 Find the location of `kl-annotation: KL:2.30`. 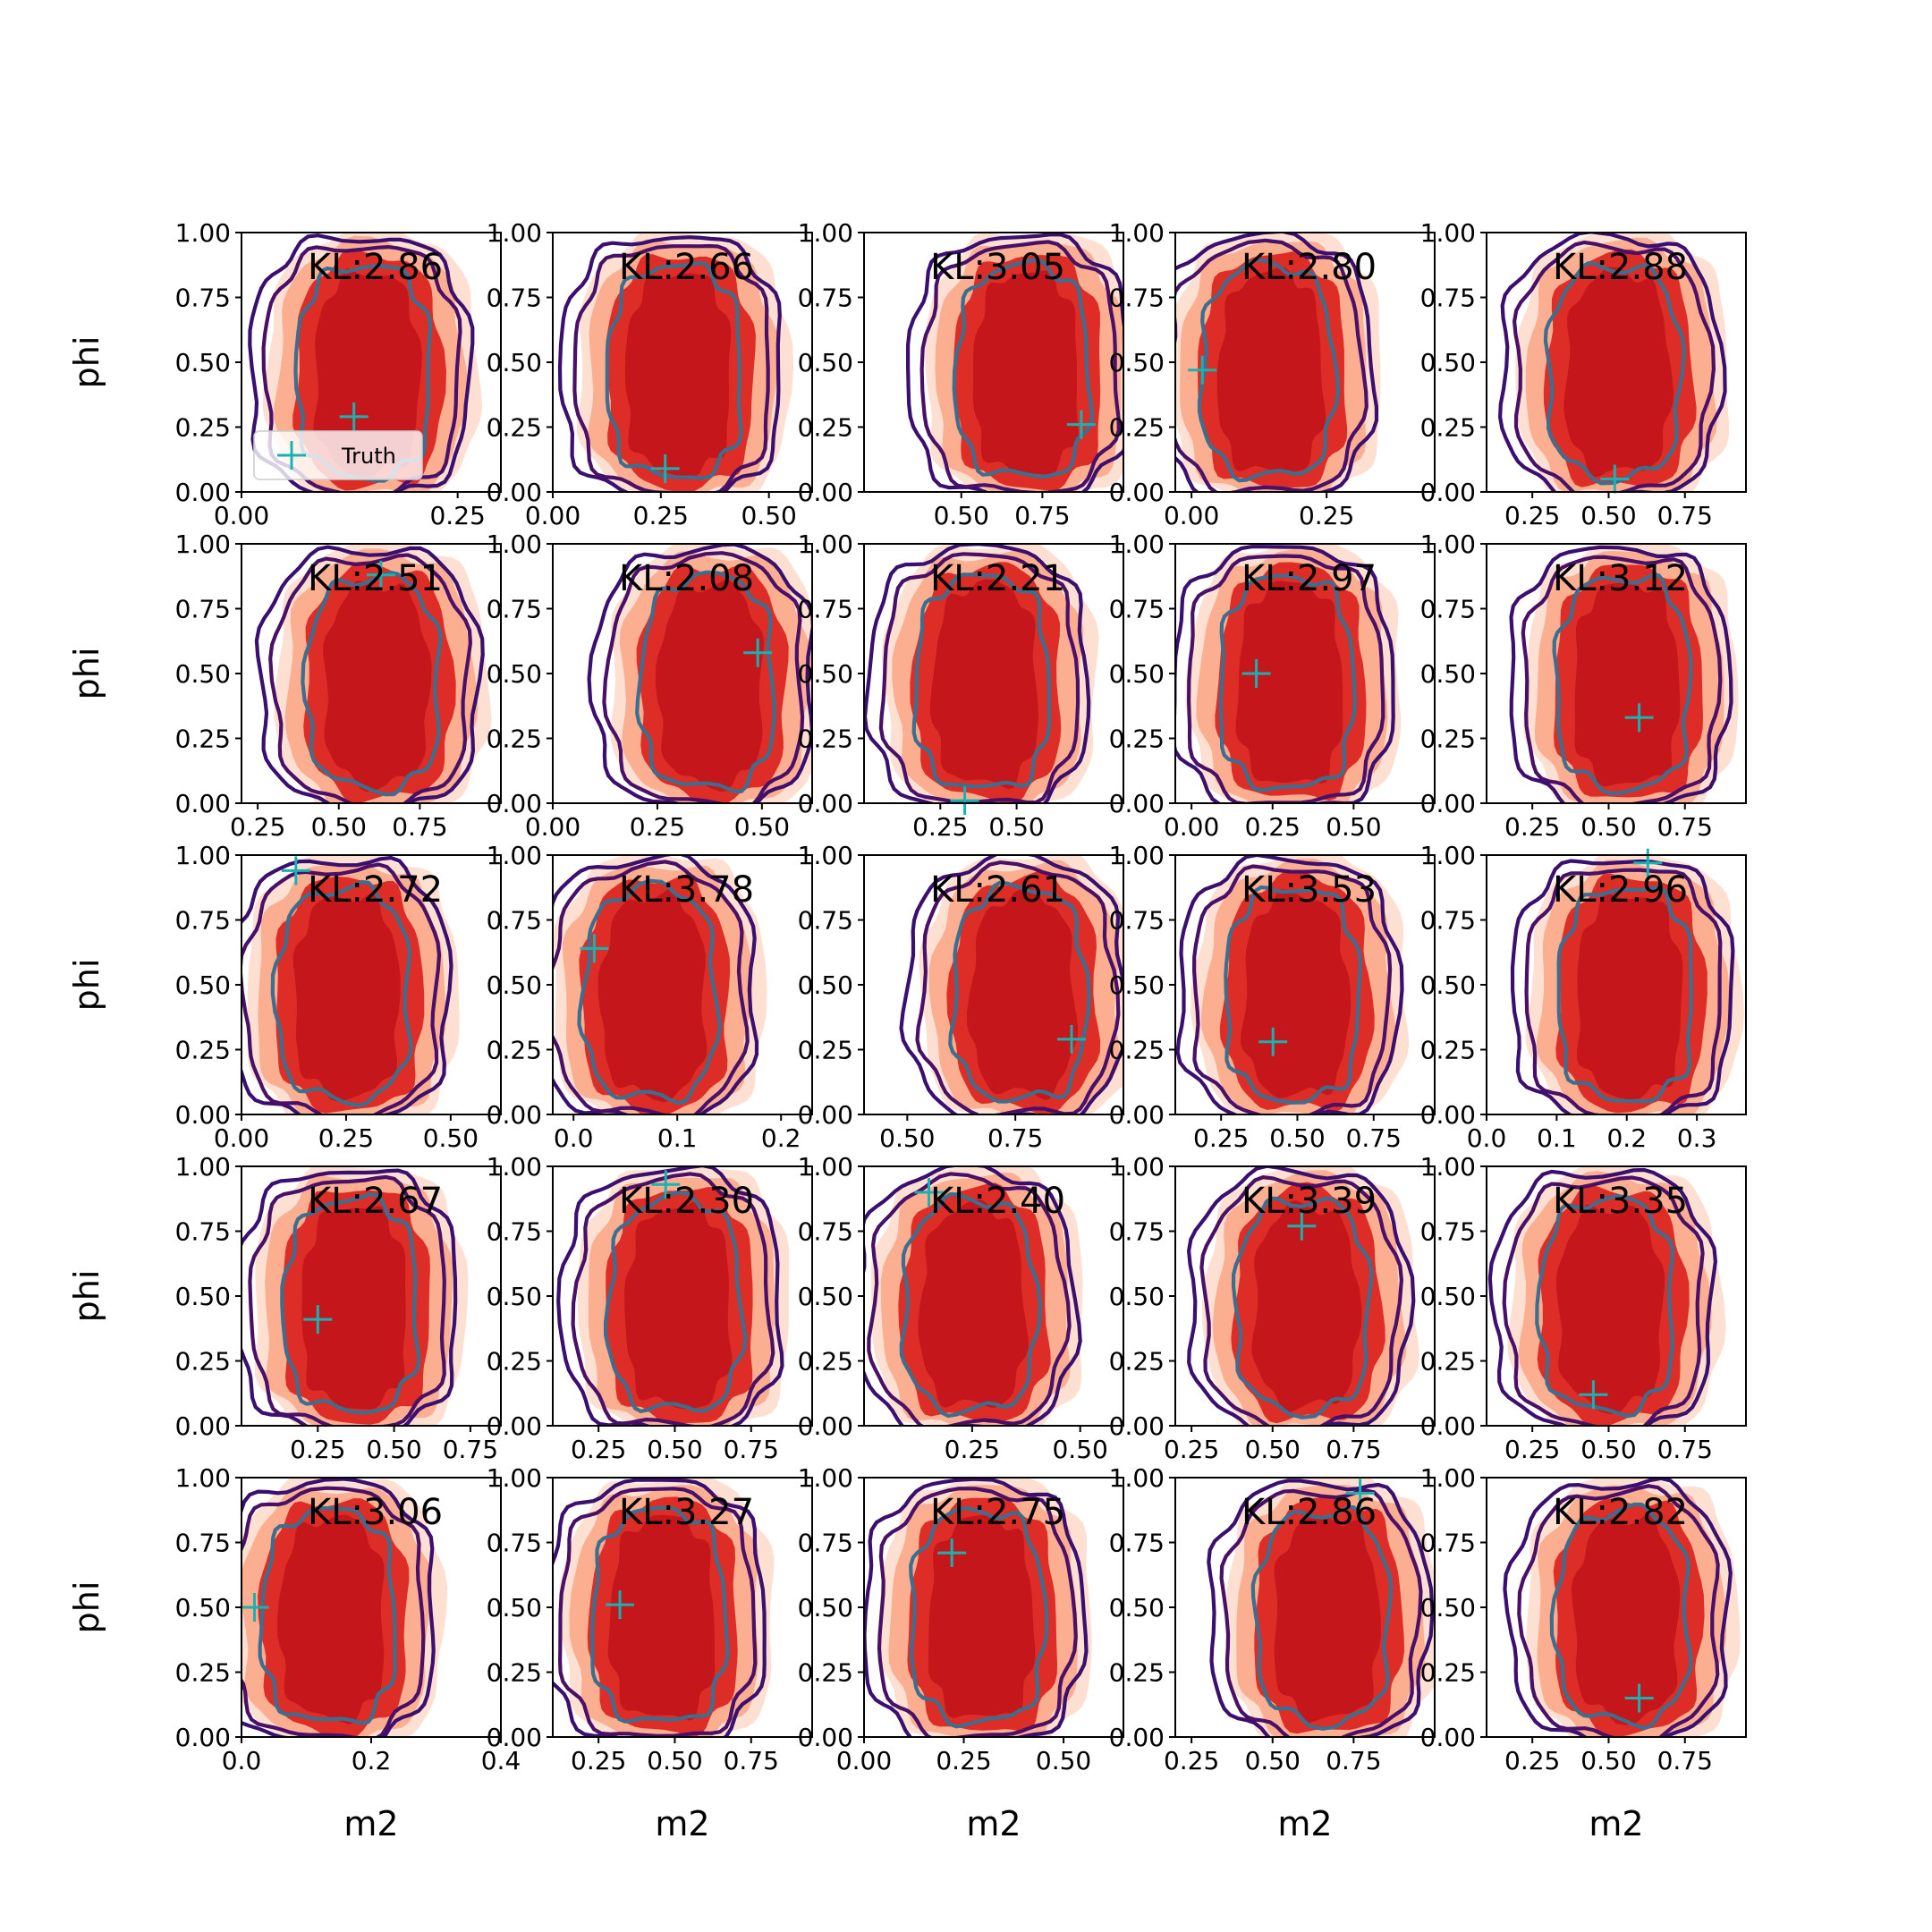

kl-annotation: KL:2.30 is located at coordinates (686, 1201).